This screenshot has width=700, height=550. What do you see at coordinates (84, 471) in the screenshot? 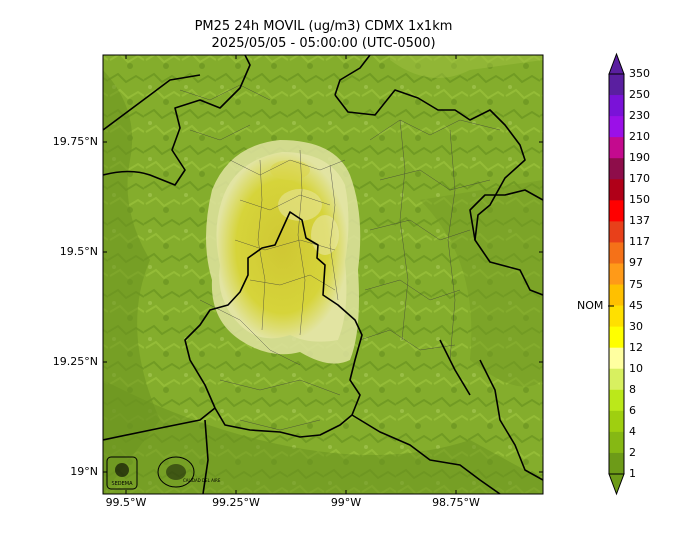
I see `lat-label: 19°N` at bounding box center [84, 471].